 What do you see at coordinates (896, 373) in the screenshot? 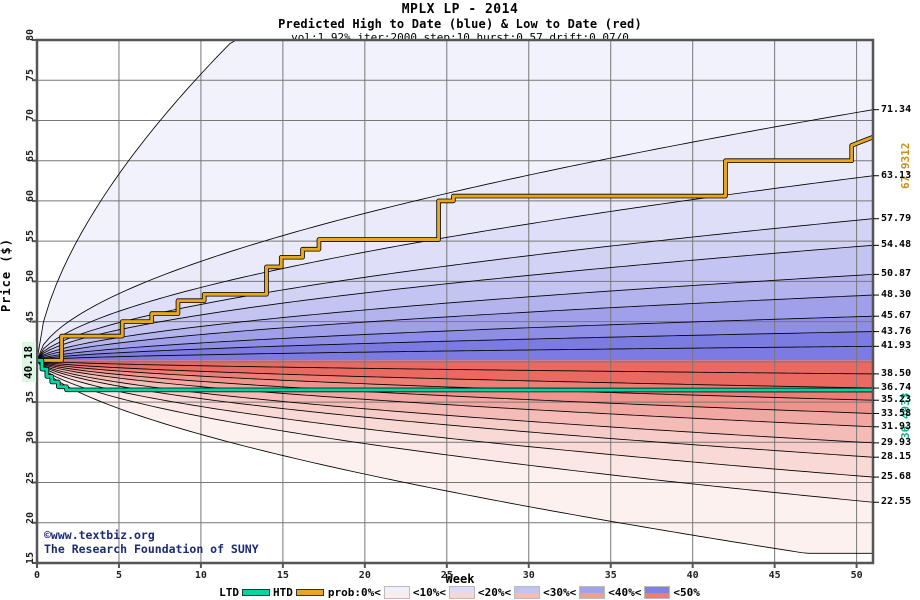
I see `right-label-low-38.5: 38.50` at bounding box center [896, 373].